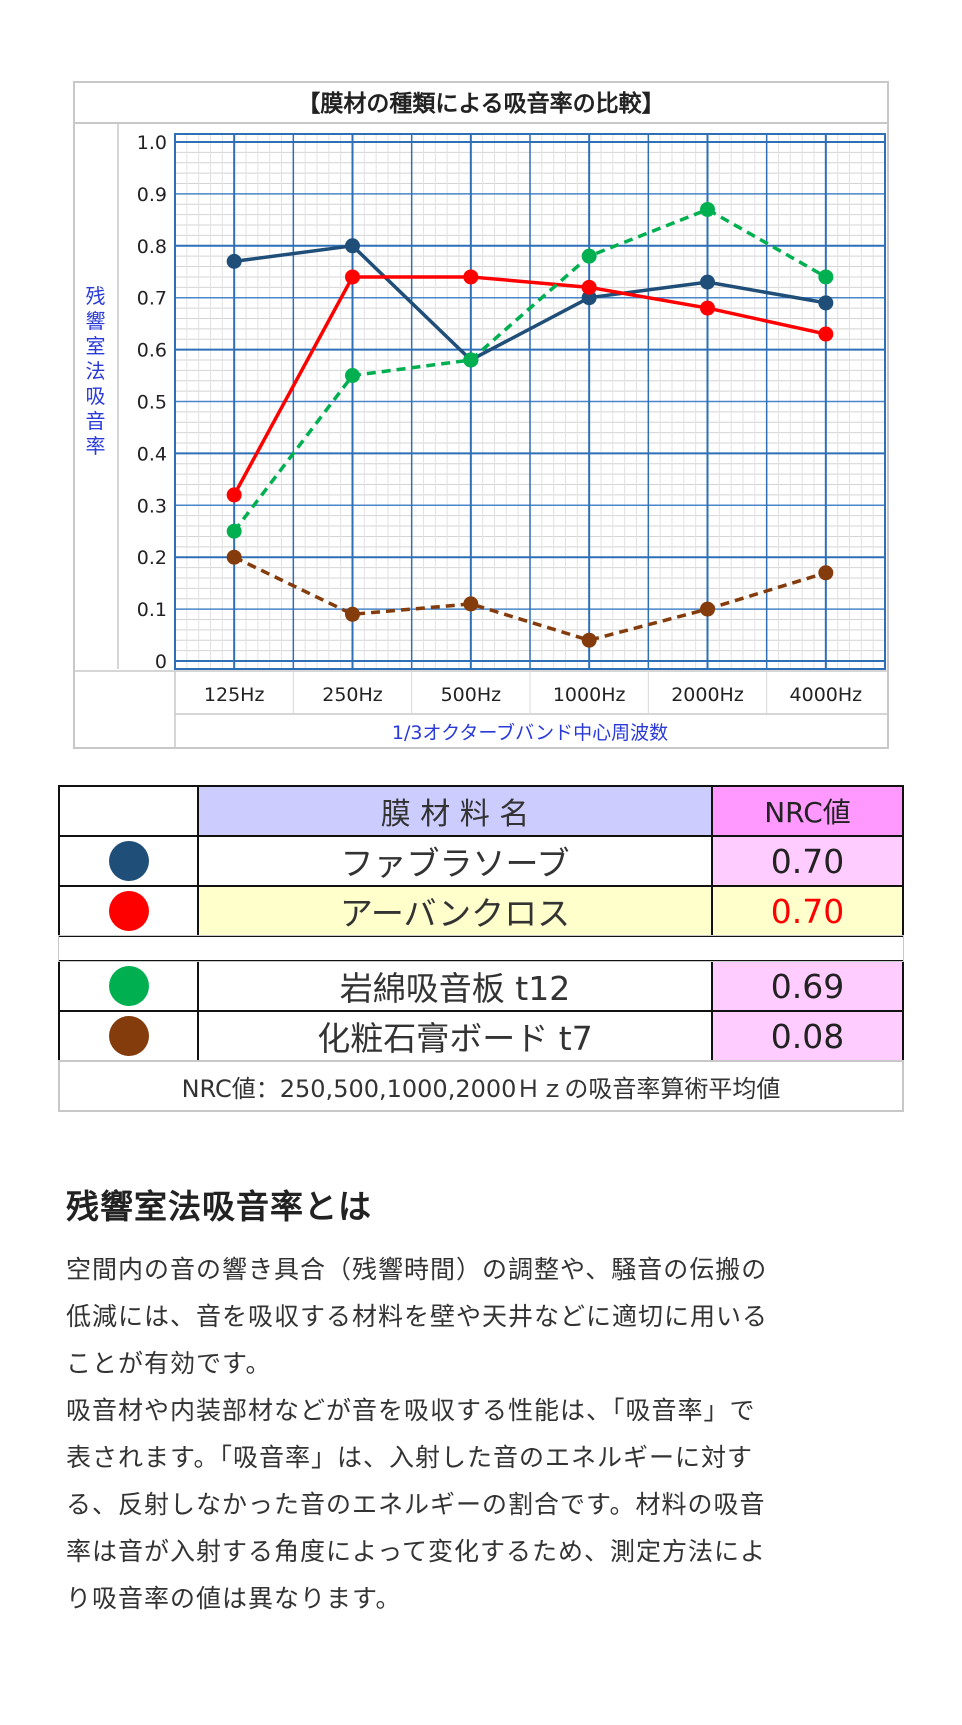 The height and width of the screenshot is (1725, 962). I want to click on row-spacer, so click(481, 948).